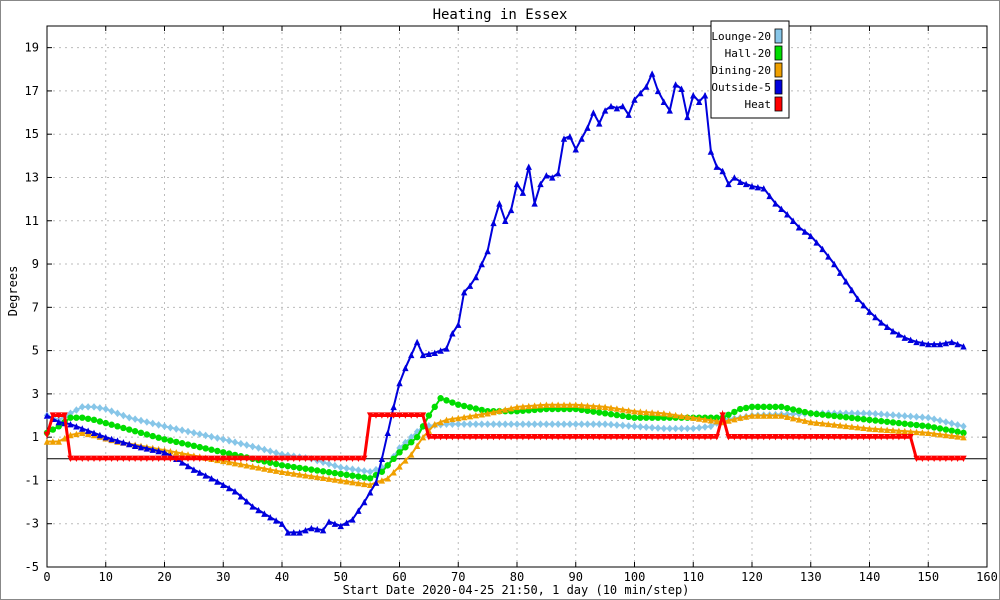  I want to click on legend-swatch, so click(778, 87).